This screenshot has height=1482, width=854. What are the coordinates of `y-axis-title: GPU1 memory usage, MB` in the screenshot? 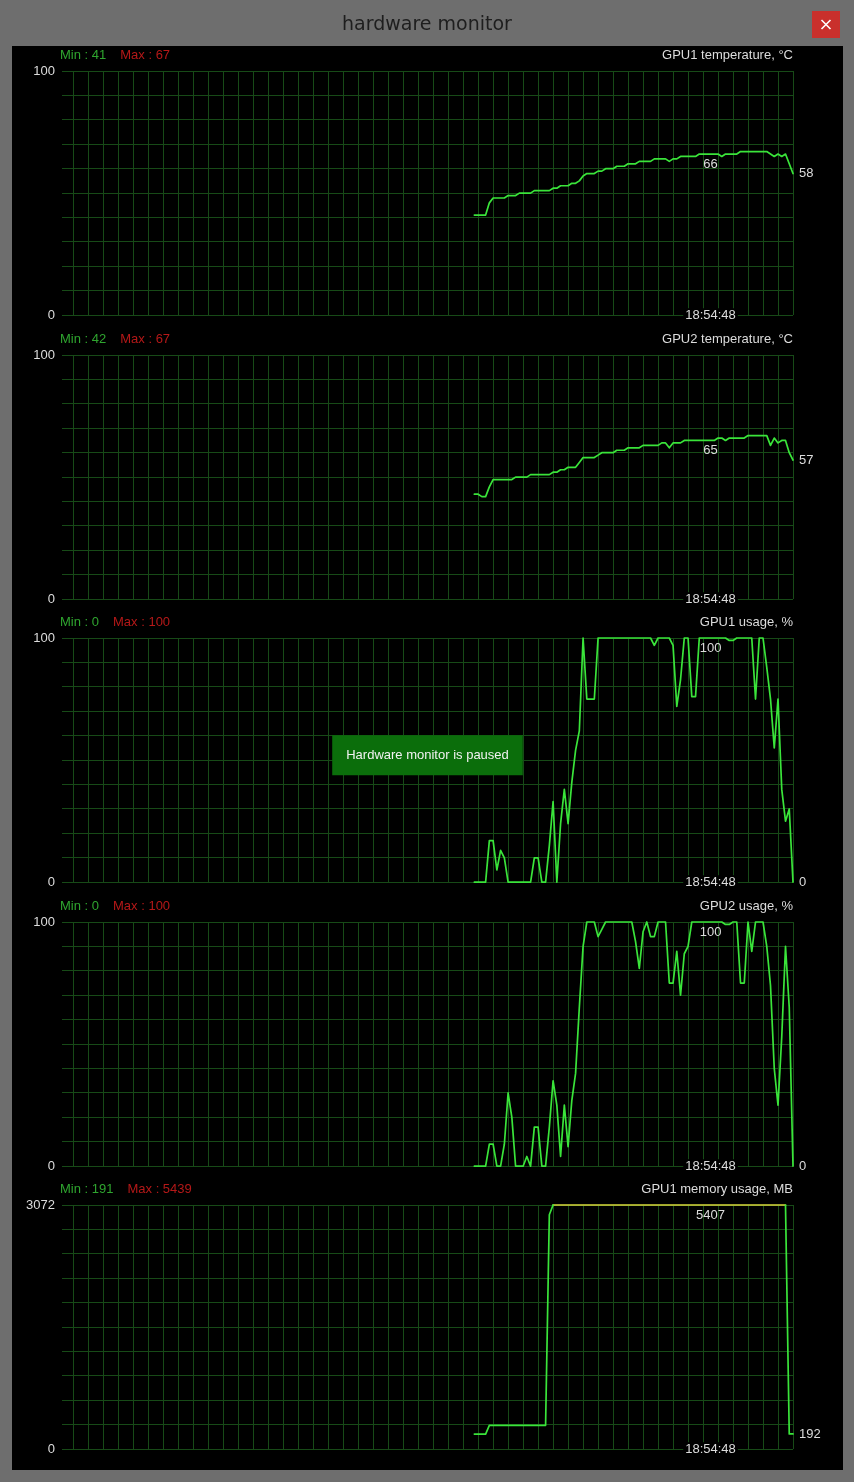 It's located at (717, 1188).